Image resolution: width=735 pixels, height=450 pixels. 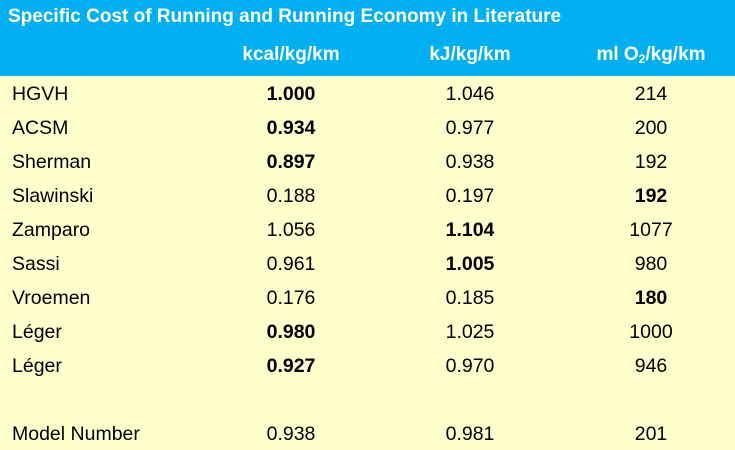 What do you see at coordinates (367, 196) in the screenshot?
I see `table-row: Slawinski 0.188 0.197 192` at bounding box center [367, 196].